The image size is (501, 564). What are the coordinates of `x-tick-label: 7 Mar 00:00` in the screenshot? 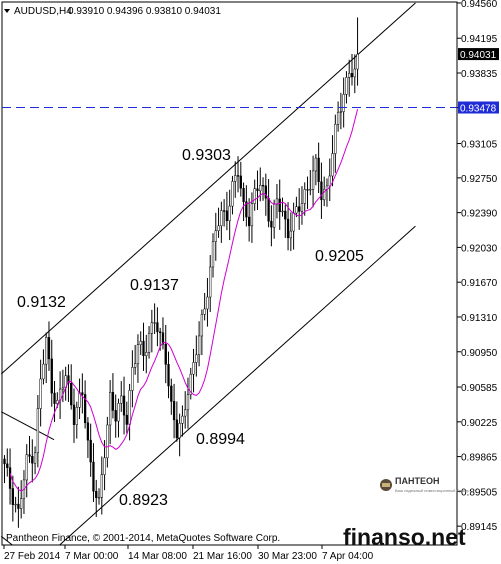 It's located at (92, 556).